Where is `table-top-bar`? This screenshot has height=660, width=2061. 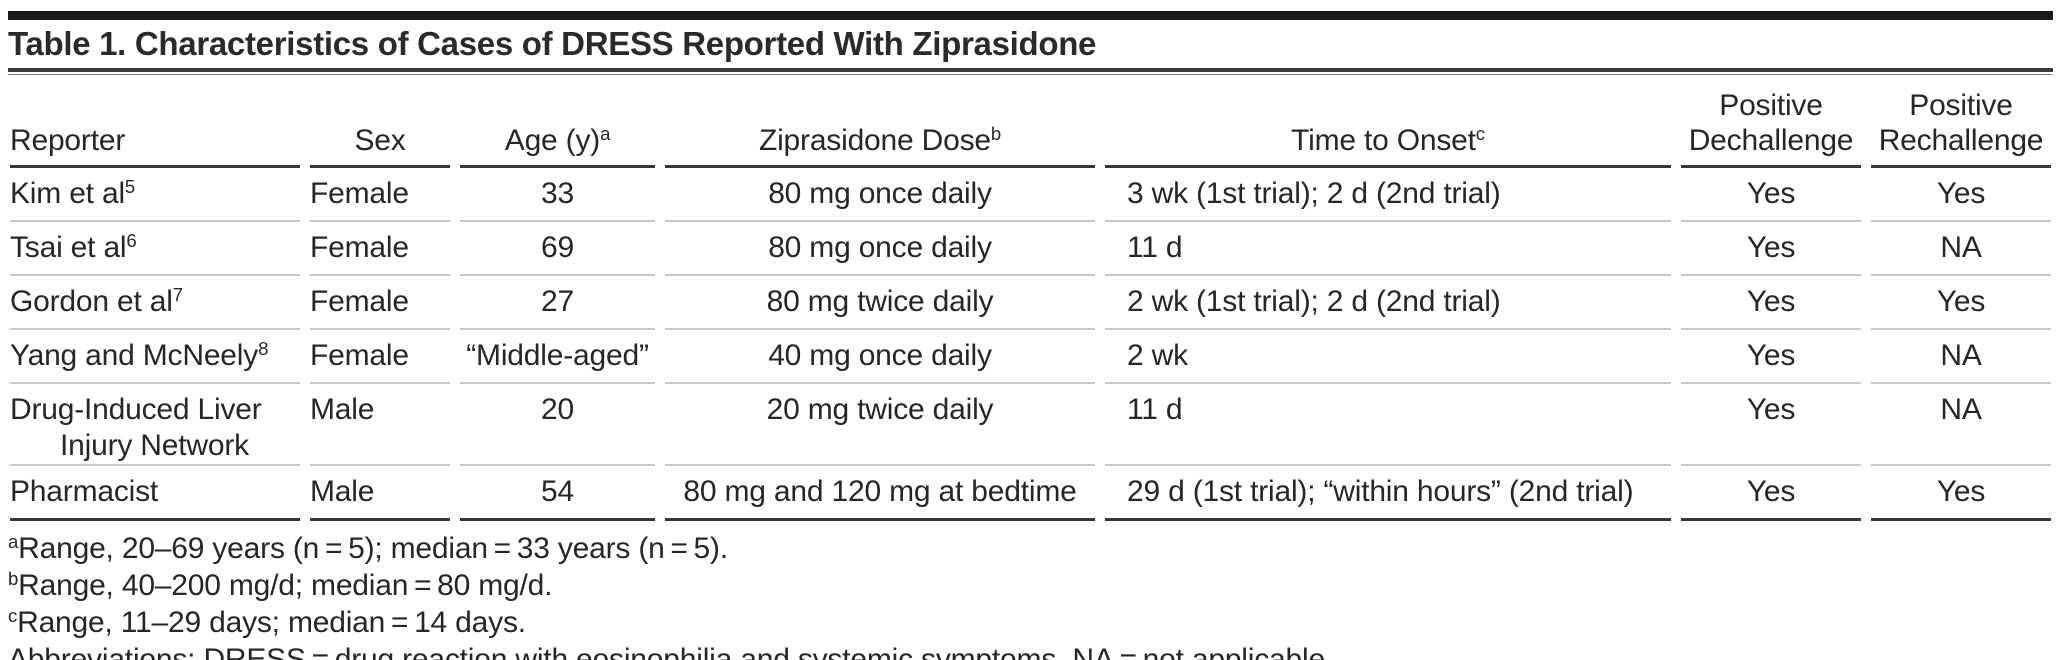 table-top-bar is located at coordinates (1030, 15).